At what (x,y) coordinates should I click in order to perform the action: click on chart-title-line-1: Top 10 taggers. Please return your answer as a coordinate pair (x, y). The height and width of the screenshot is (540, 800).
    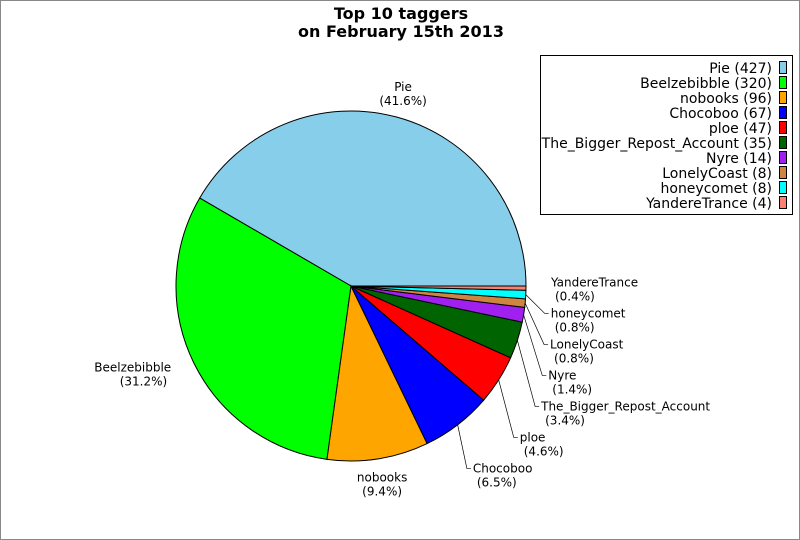
    Looking at the image, I should click on (401, 13).